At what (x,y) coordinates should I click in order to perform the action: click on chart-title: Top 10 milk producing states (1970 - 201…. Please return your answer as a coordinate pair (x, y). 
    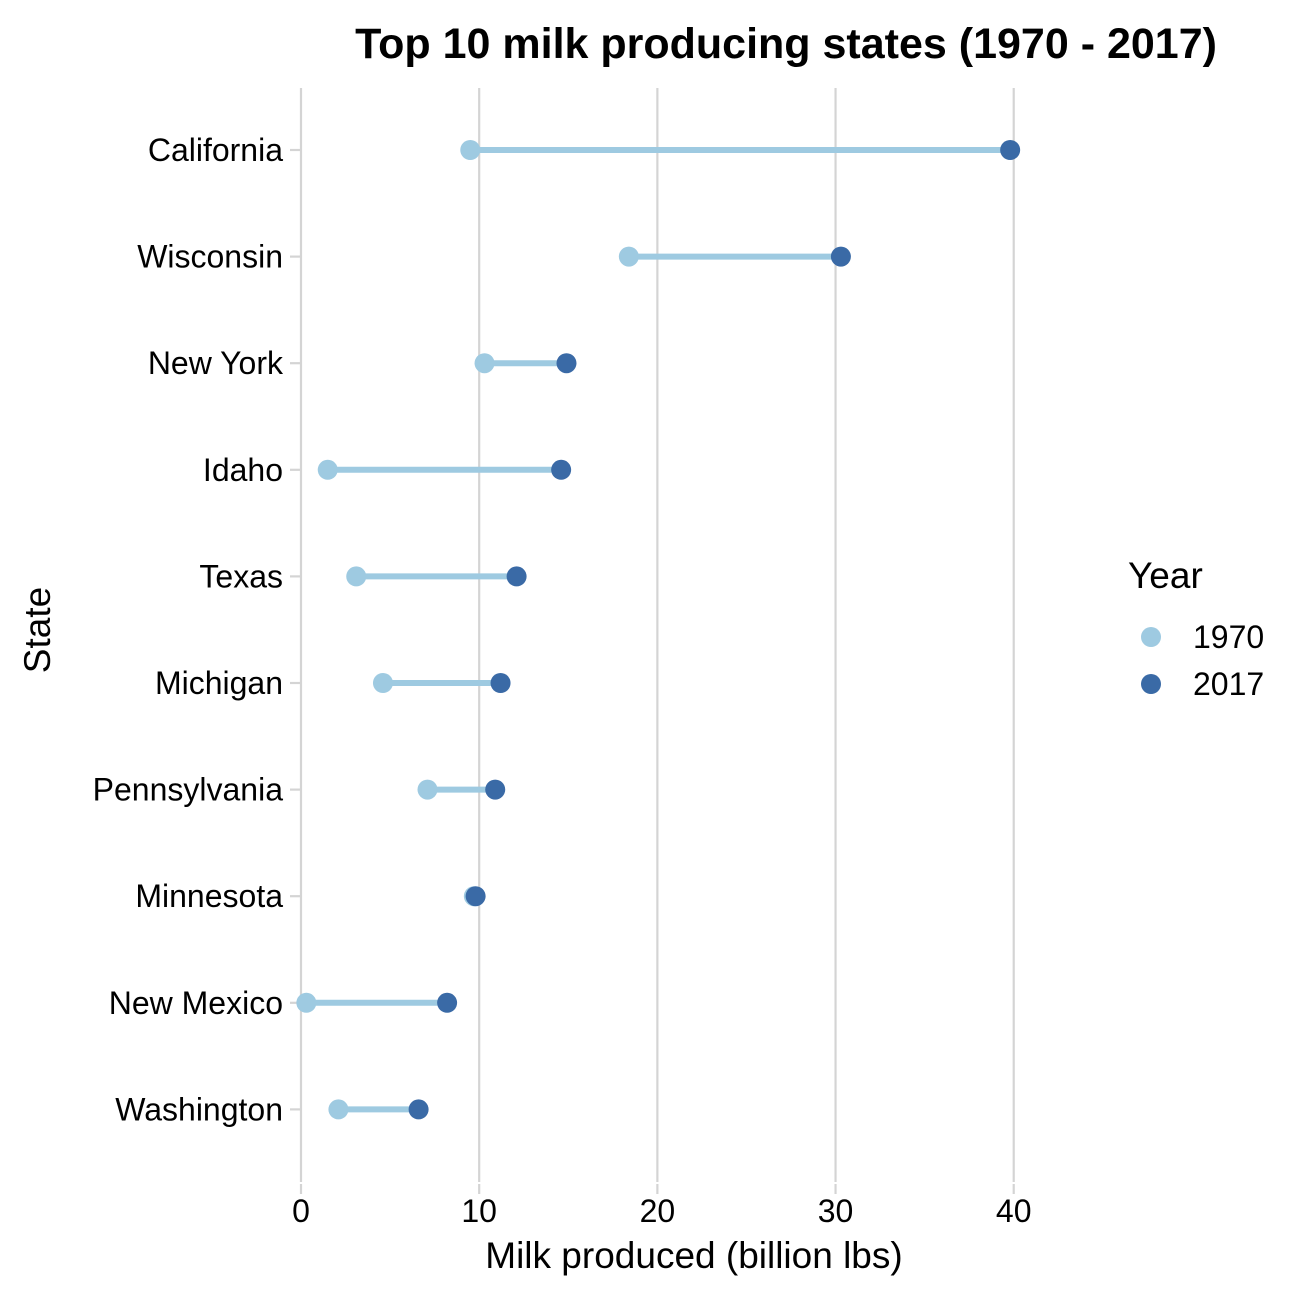
    Looking at the image, I should click on (786, 44).